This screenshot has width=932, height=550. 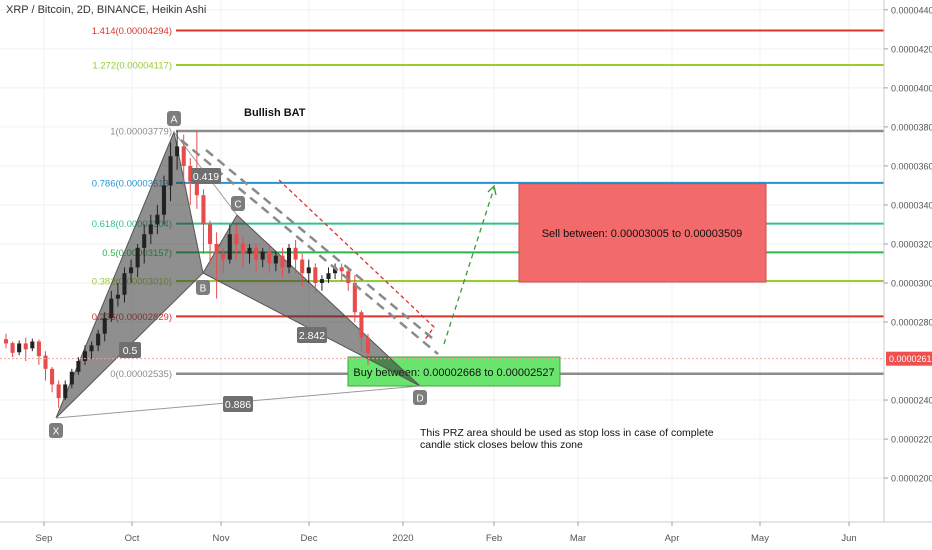 I want to click on x-tick-label: Mar, so click(x=578, y=538).